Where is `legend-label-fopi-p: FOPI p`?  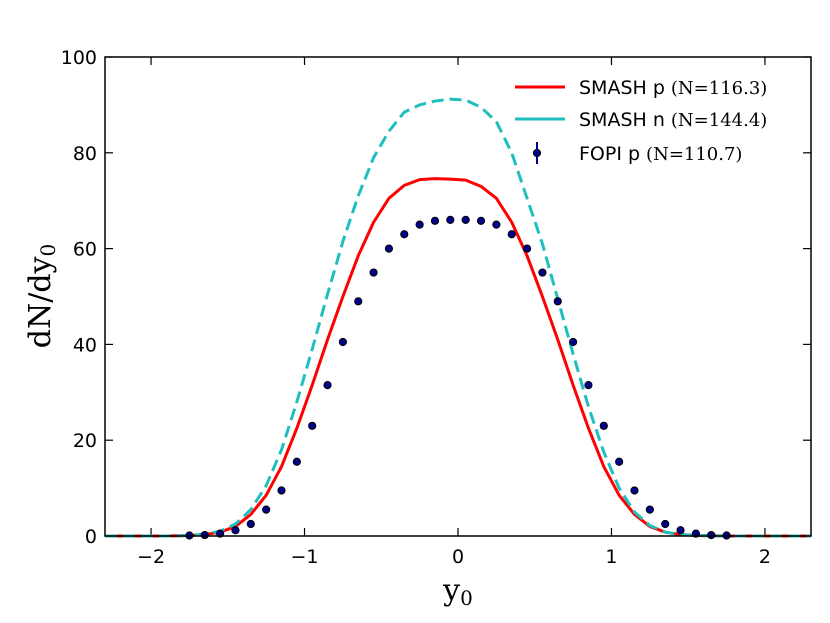
legend-label-fopi-p: FOPI p is located at coordinates (609, 154).